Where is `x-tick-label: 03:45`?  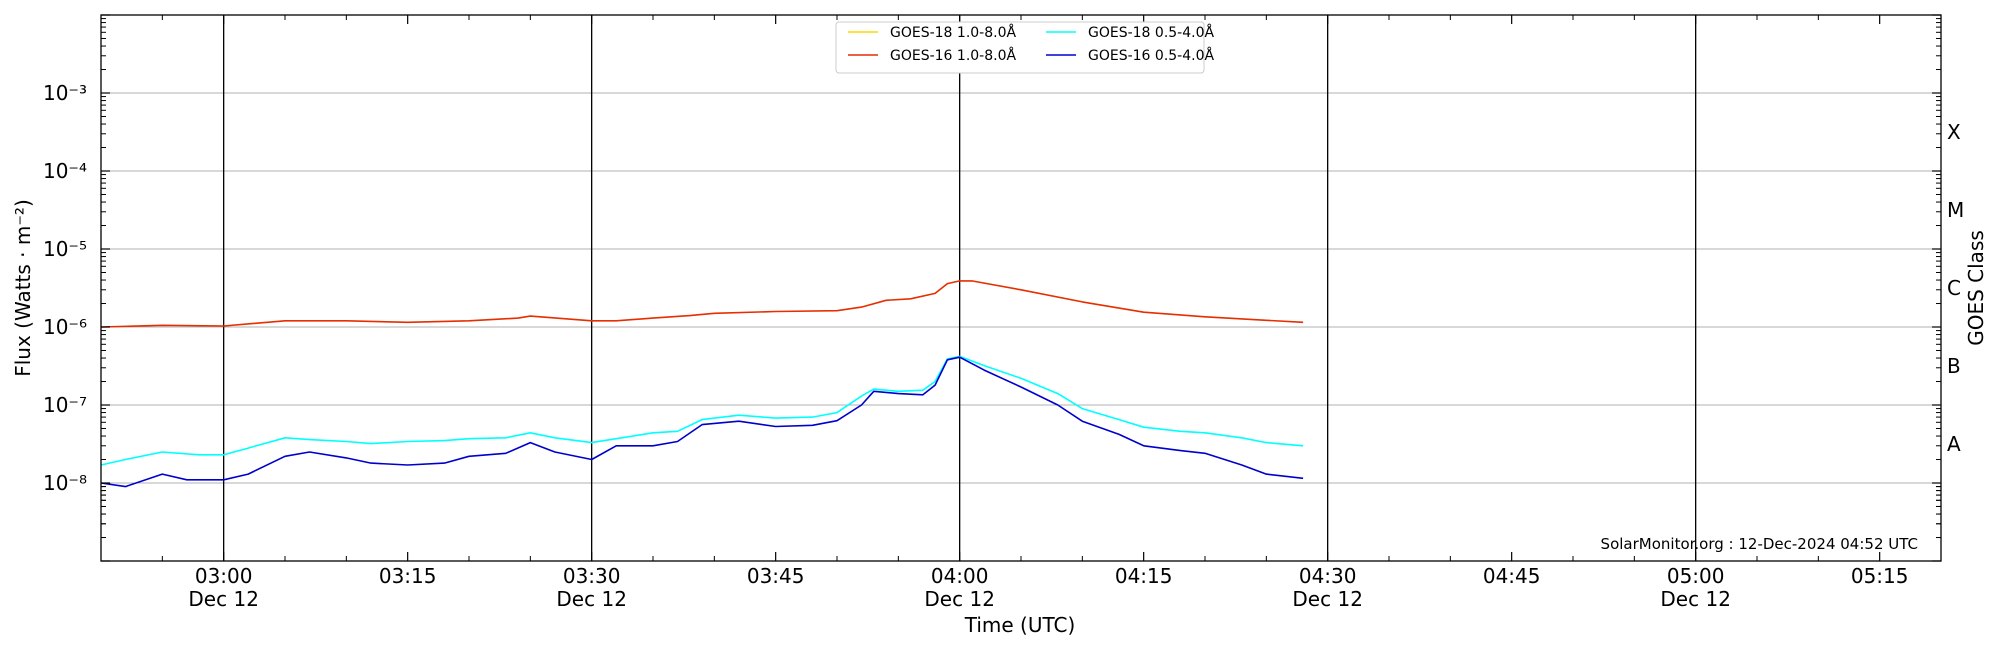 x-tick-label: 03:45 is located at coordinates (776, 576).